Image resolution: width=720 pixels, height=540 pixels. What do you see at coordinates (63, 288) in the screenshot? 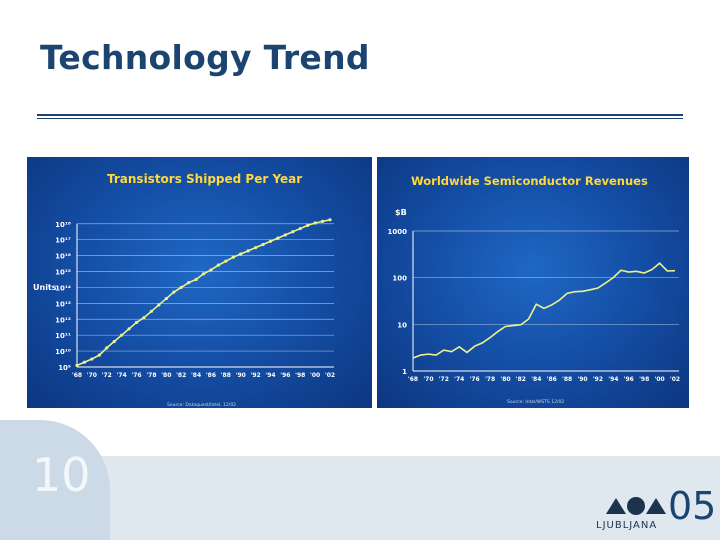
I see `y-tick-label: 10¹⁴` at bounding box center [63, 288].